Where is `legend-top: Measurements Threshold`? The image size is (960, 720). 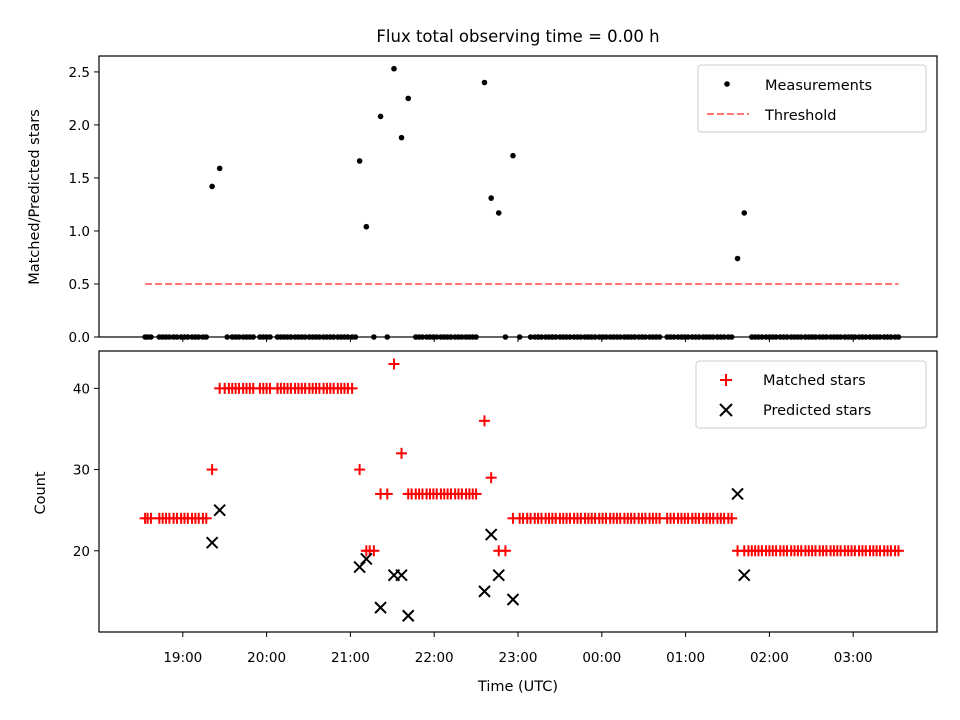
legend-top: Measurements Threshold is located at coordinates (812, 98).